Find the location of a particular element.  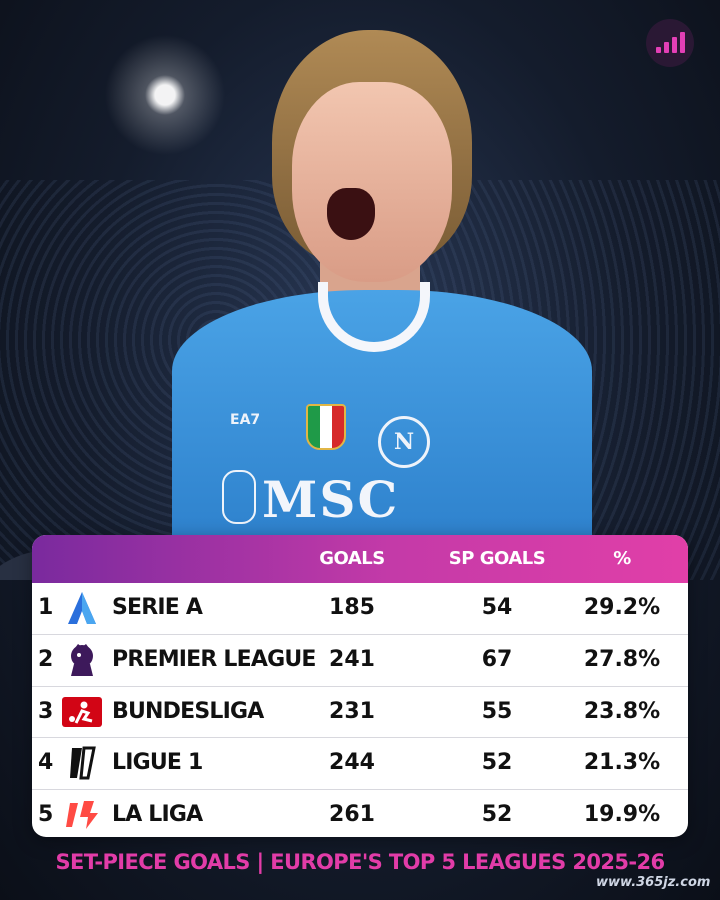

jersey-collar is located at coordinates (374, 317).